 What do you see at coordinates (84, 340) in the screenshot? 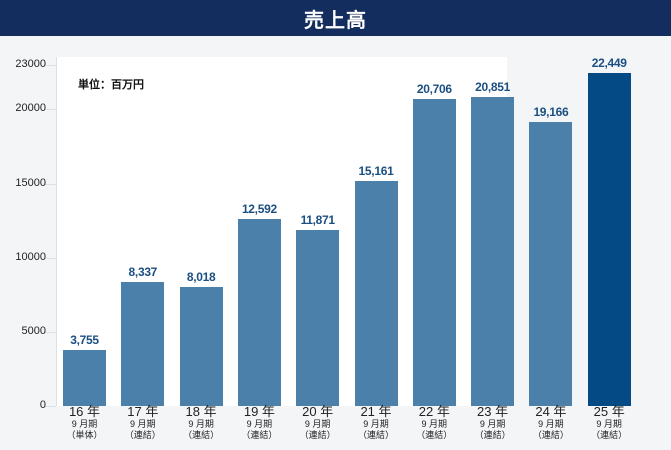
I see `bar-value-label: 3,755` at bounding box center [84, 340].